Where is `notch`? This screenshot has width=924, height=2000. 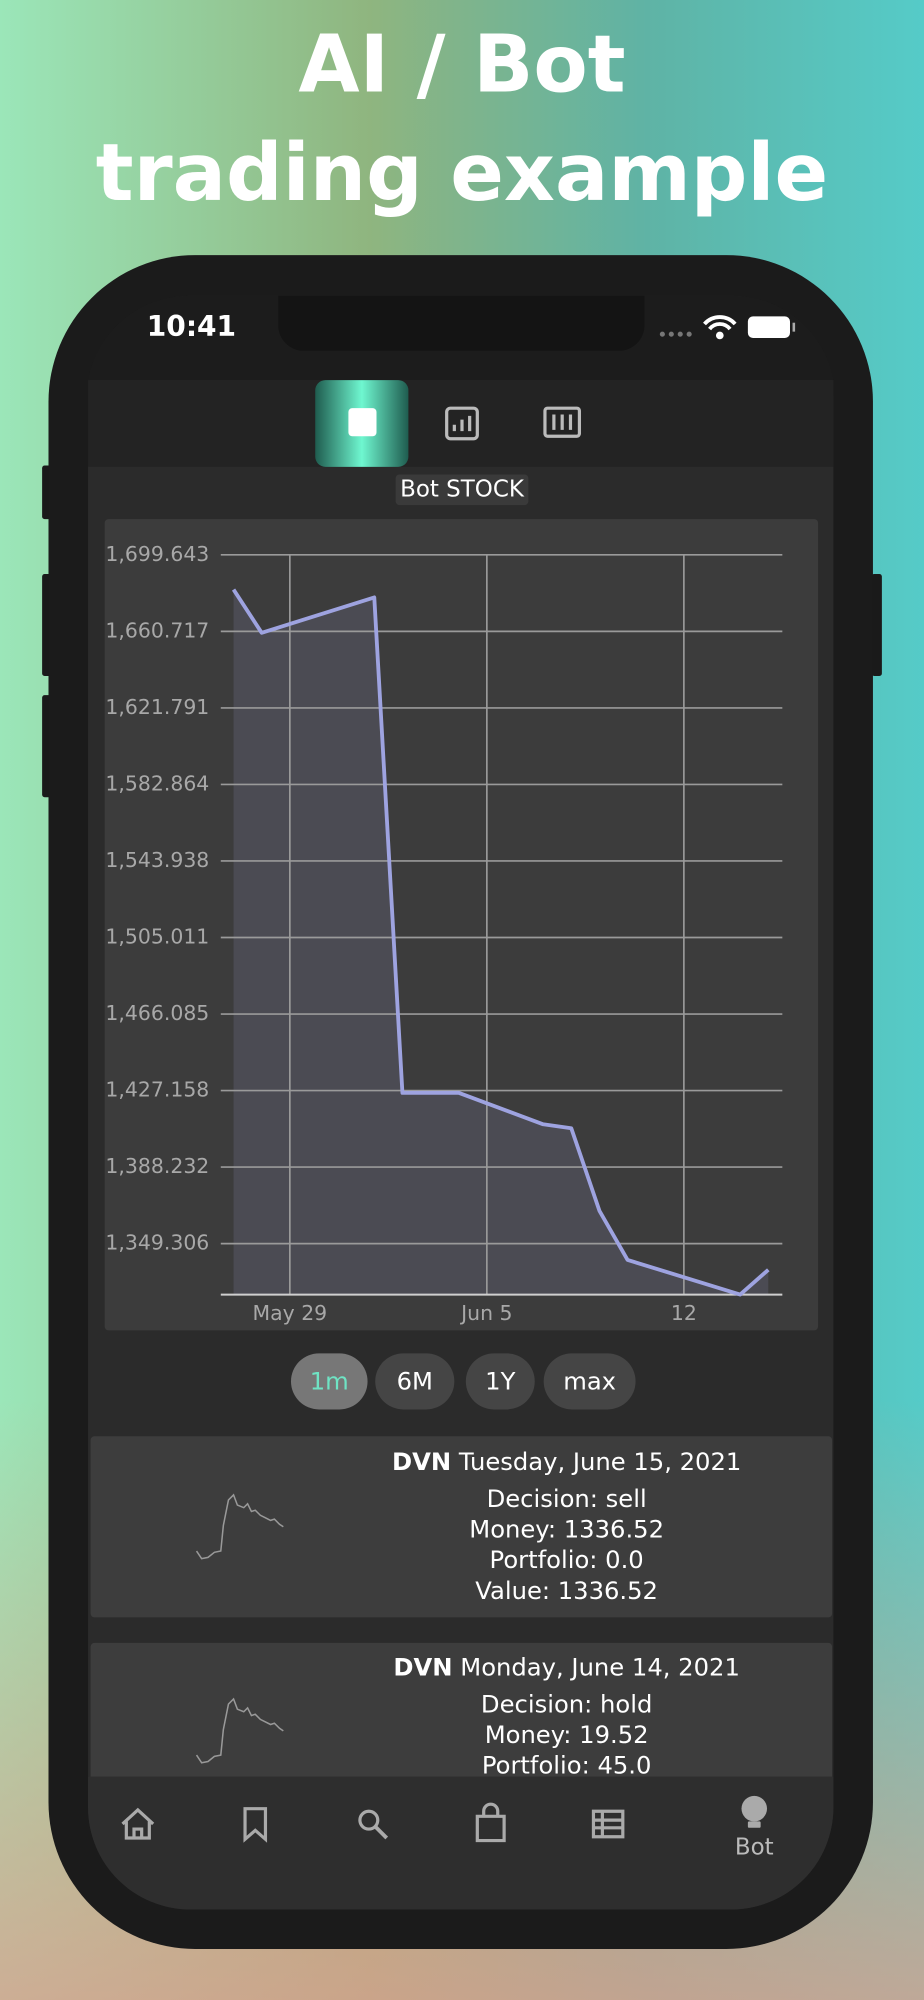
notch is located at coordinates (461, 323).